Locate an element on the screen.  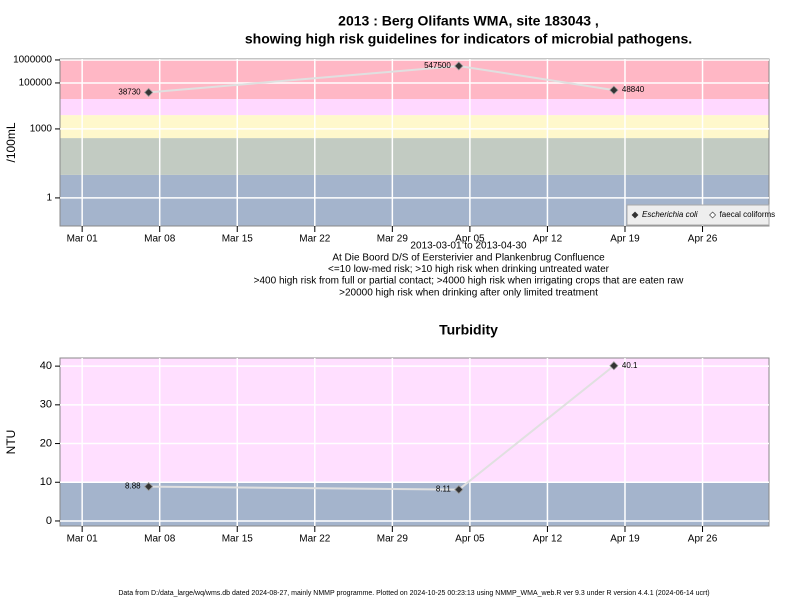
y-tick-label: 1 is located at coordinates (49, 198).